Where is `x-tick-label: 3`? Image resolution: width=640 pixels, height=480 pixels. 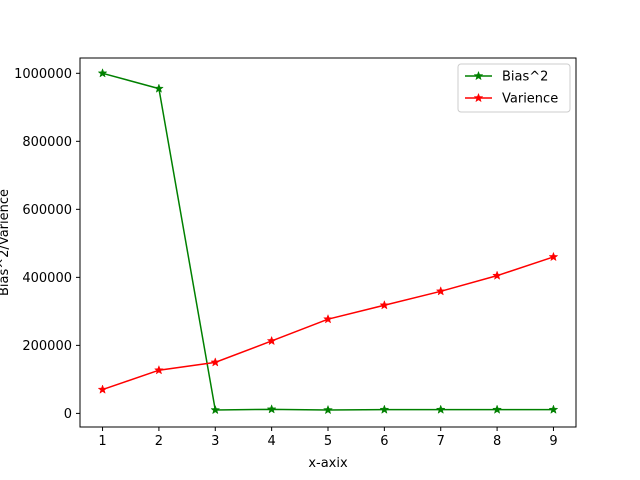
x-tick-label: 3 is located at coordinates (215, 441).